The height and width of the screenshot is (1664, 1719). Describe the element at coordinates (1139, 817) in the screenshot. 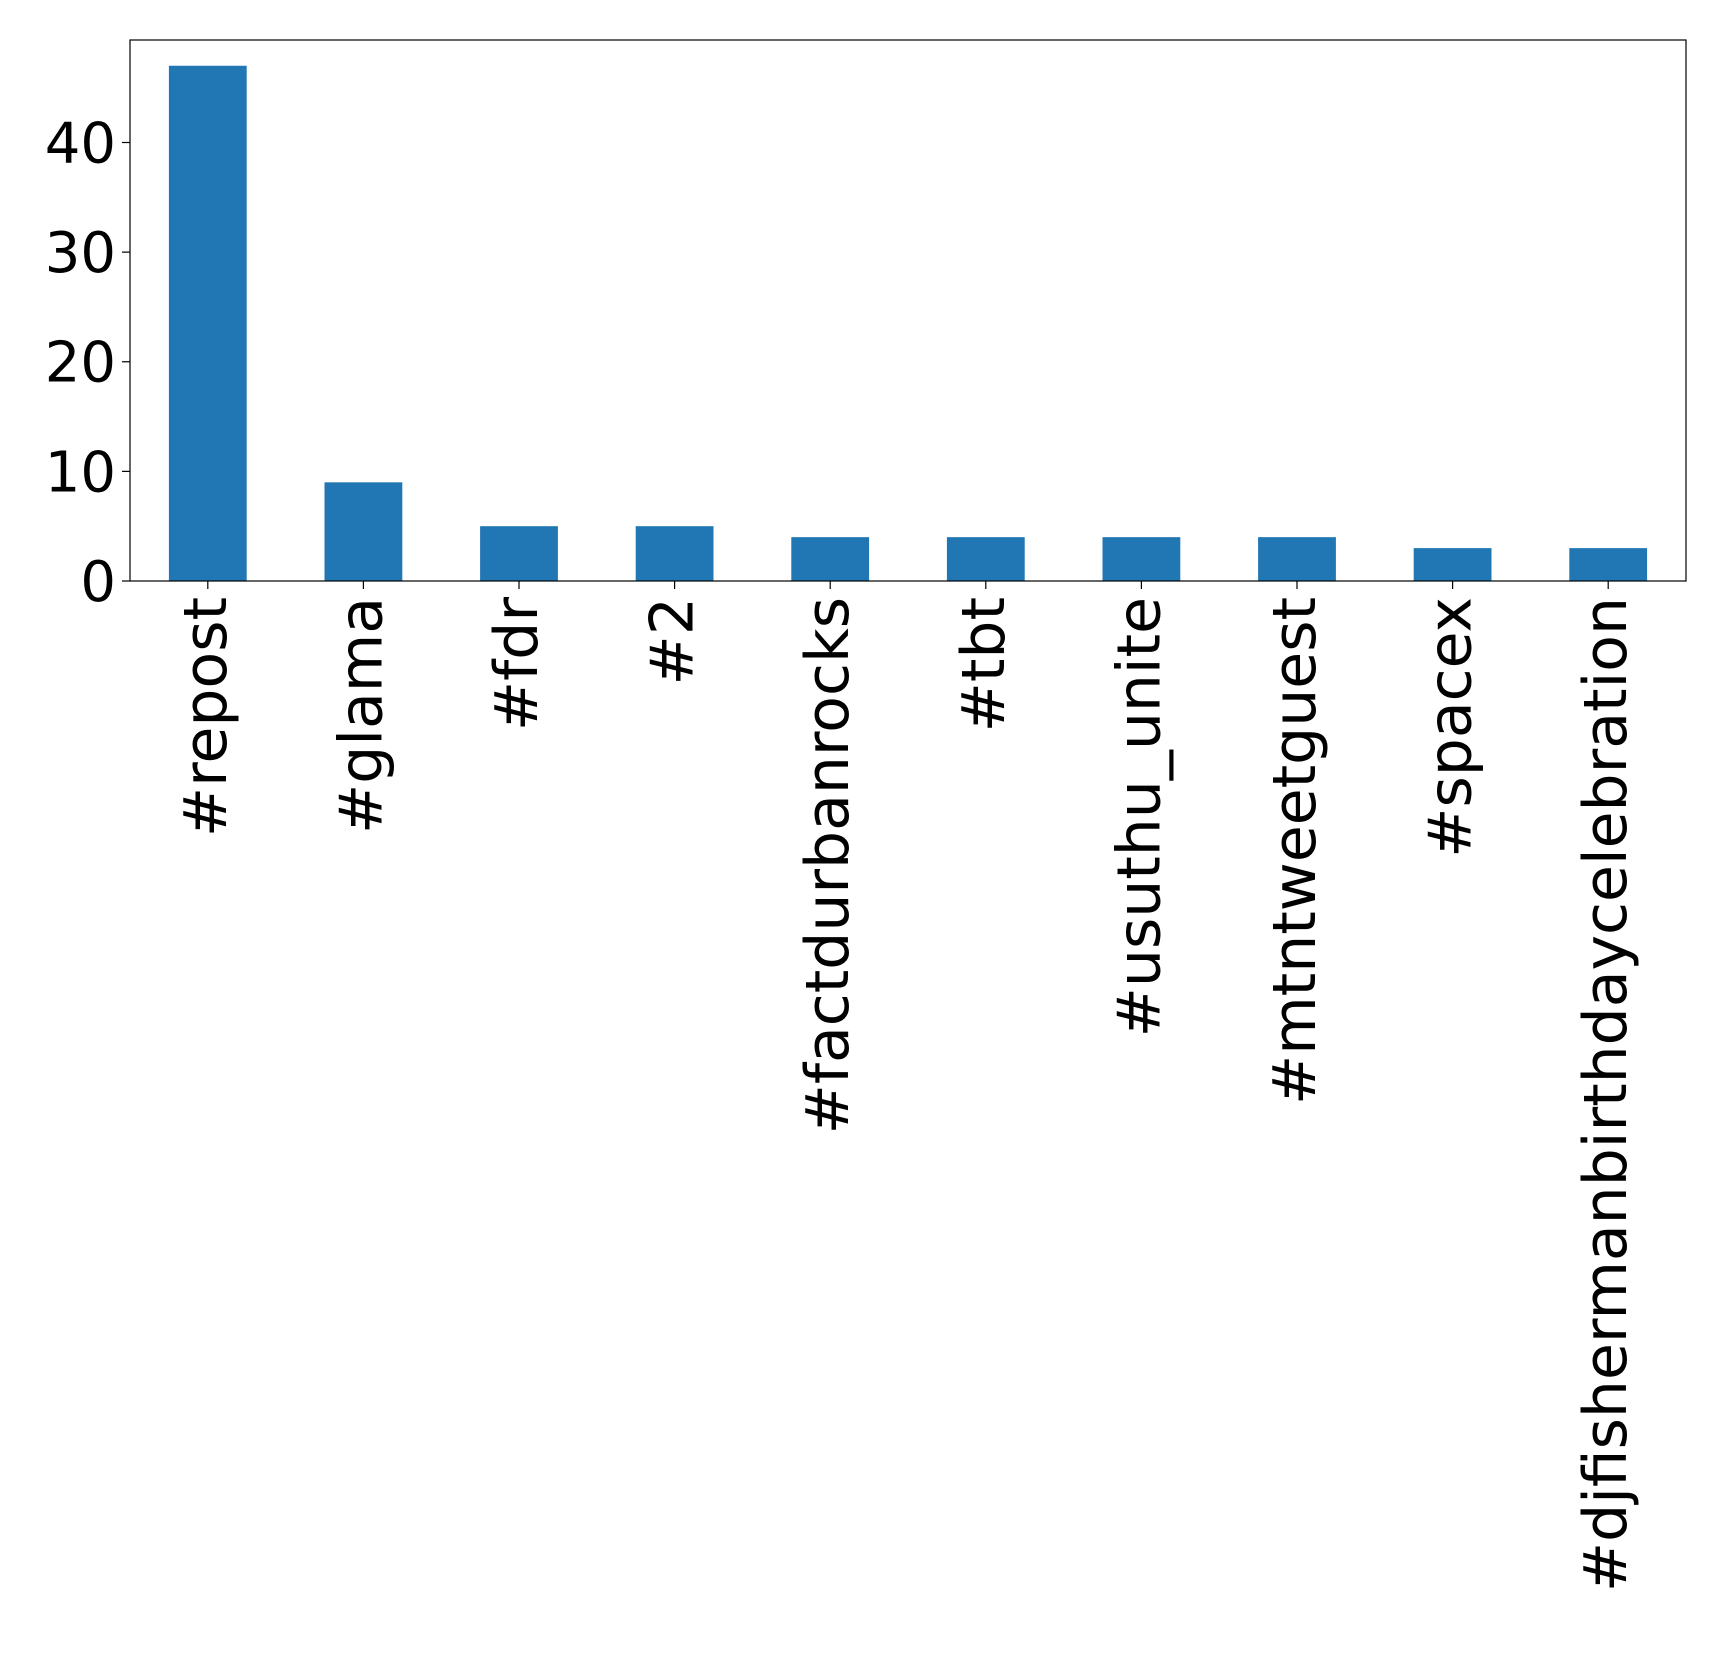

I see `x-tick-label-6: #usuthu_unite` at that location.